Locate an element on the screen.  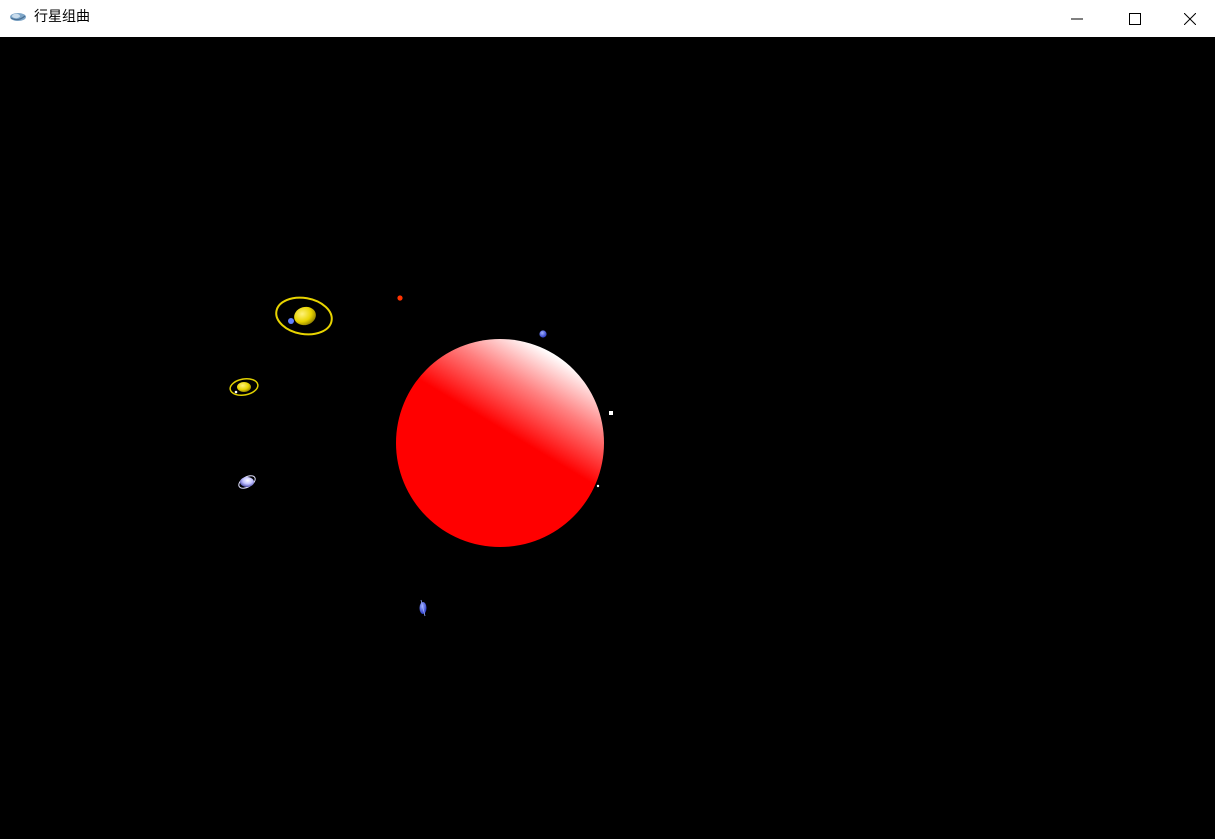
maximize-button is located at coordinates (1135, 18).